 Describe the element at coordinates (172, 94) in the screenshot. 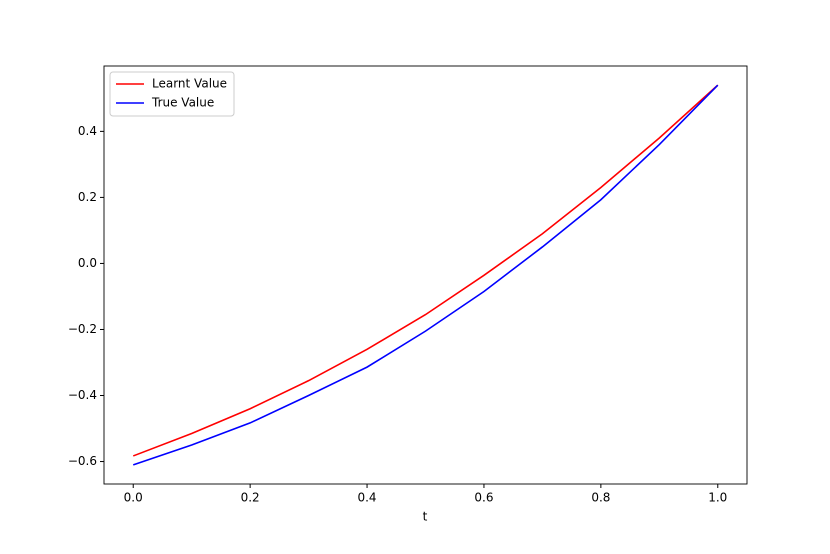

I see `legend-box` at that location.